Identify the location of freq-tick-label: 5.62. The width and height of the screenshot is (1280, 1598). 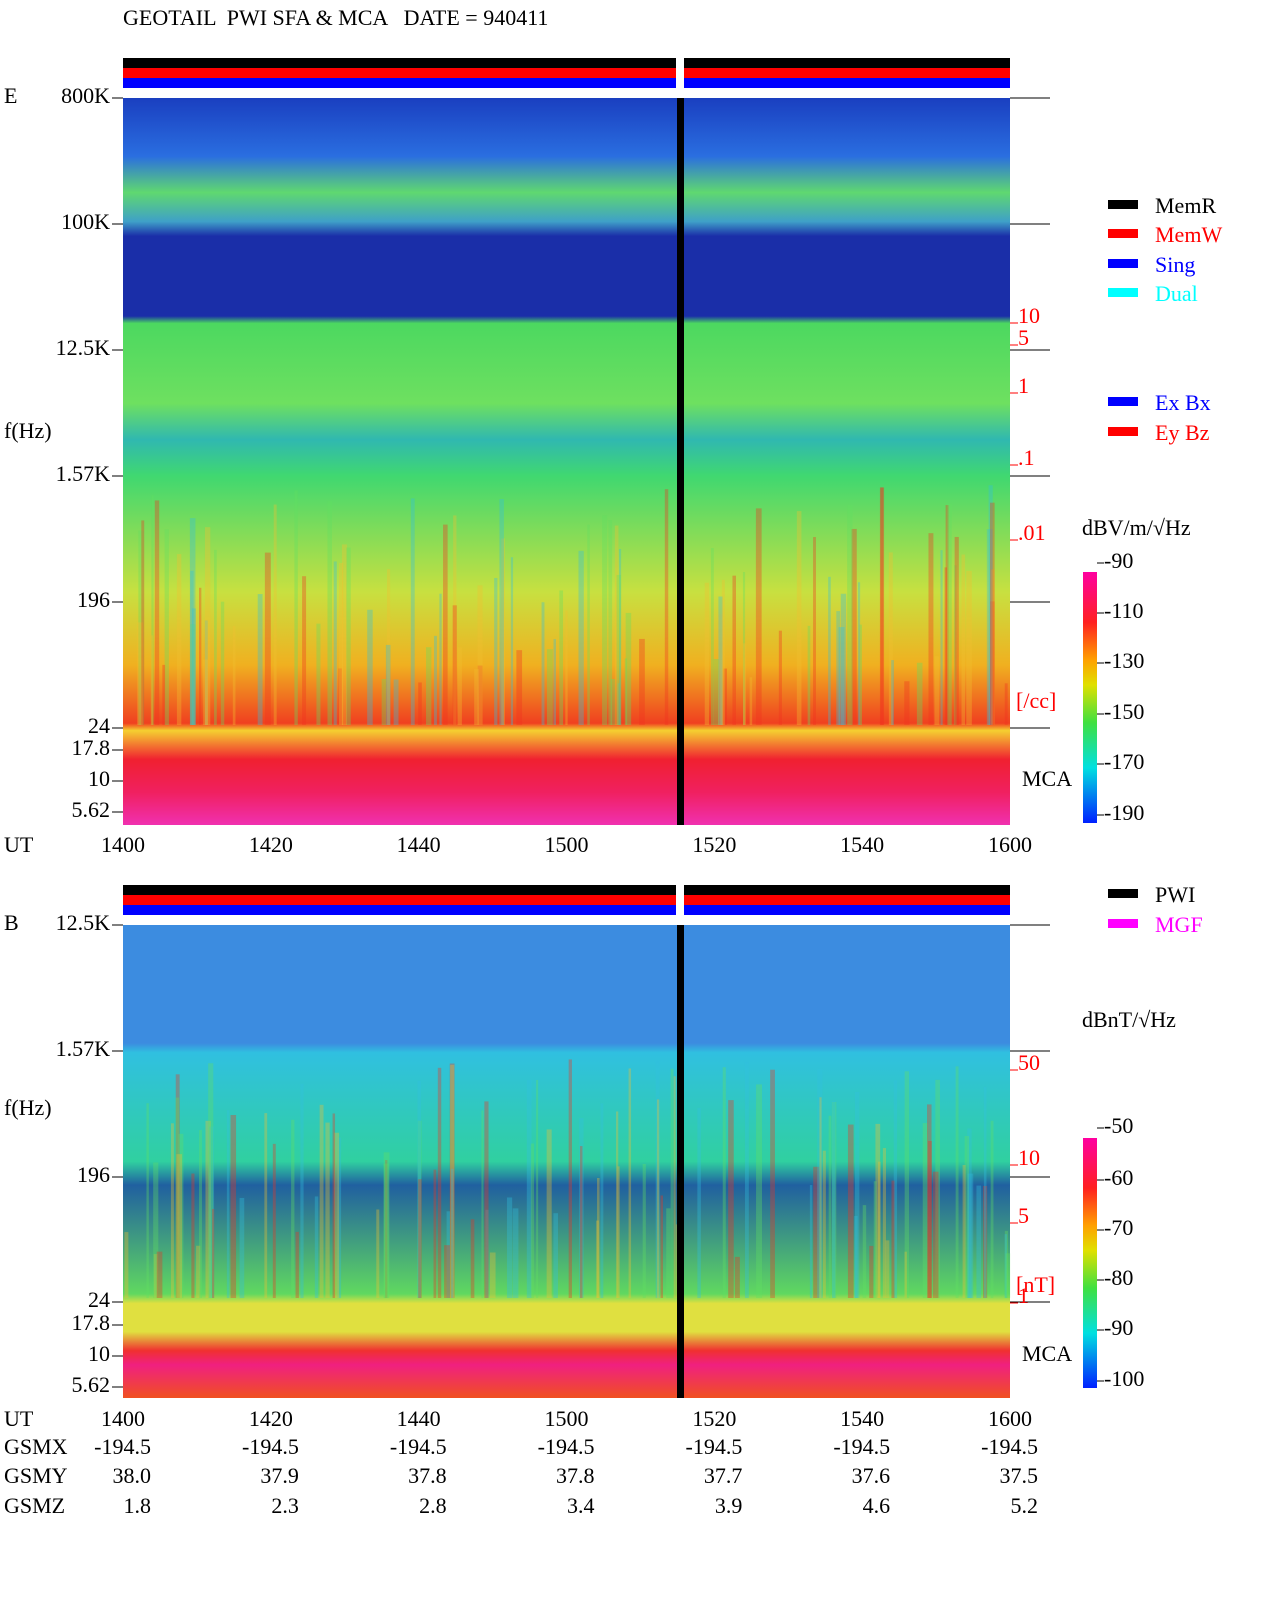
(91, 809).